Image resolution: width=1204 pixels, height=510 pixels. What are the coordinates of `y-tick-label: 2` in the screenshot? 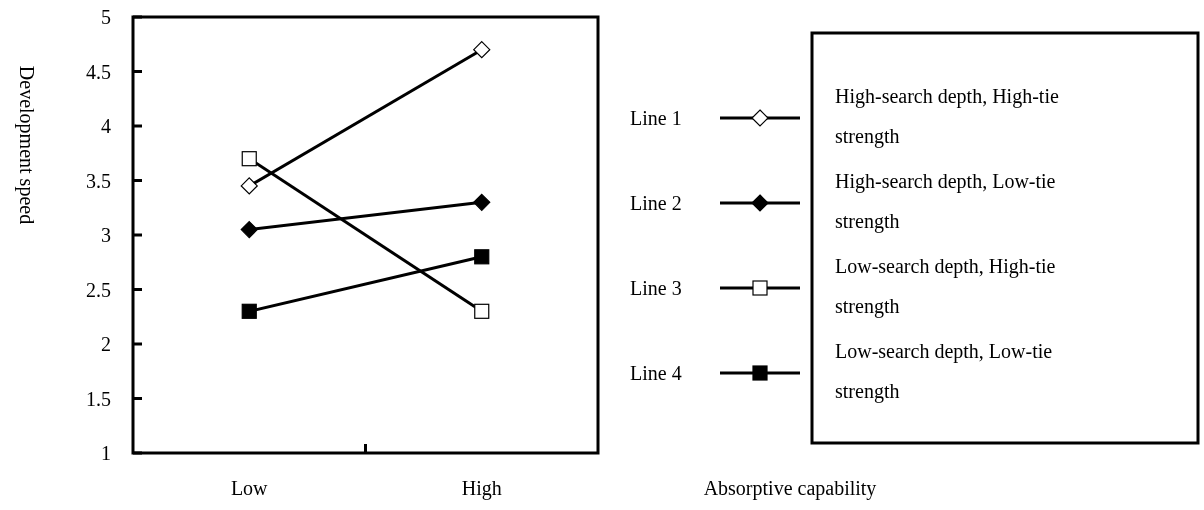 It's located at (106, 344).